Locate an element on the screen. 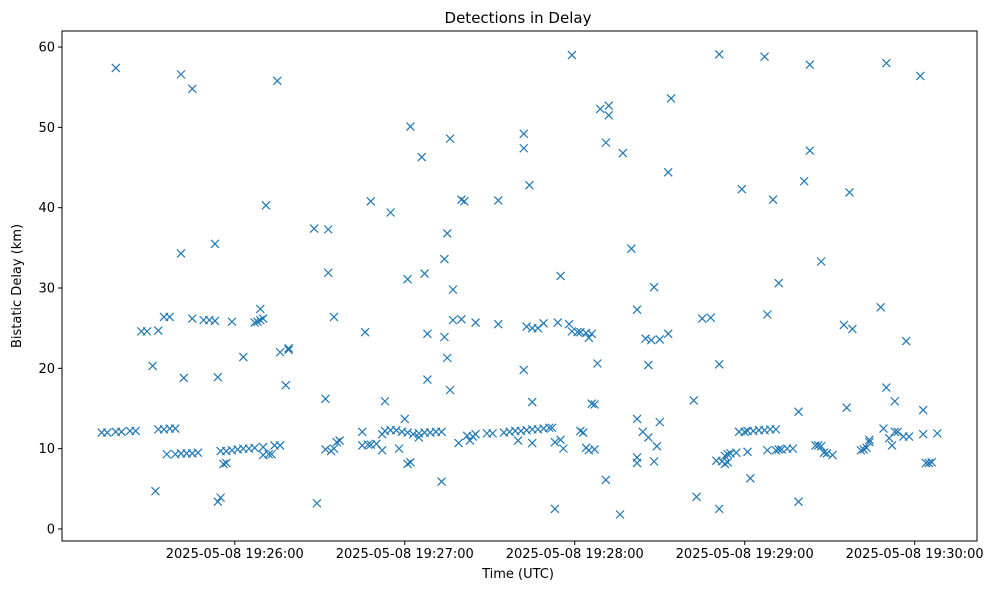 Image resolution: width=989 pixels, height=590 pixels. y-tick-label: 60 is located at coordinates (46, 48).